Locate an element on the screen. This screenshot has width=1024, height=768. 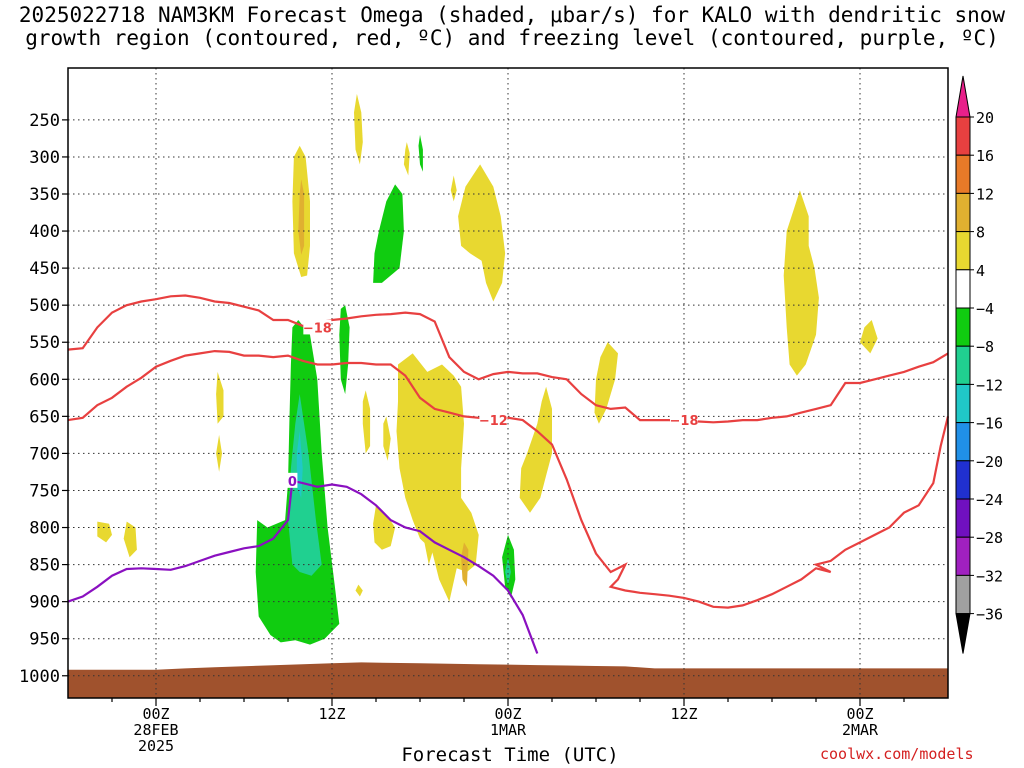
y-tick-label: 900 is located at coordinates (44, 603).